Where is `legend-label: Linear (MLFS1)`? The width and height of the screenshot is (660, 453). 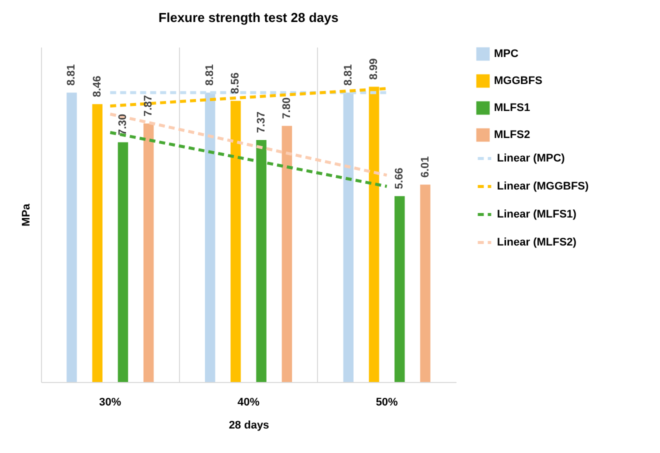
legend-label: Linear (MLFS1) is located at coordinates (537, 214).